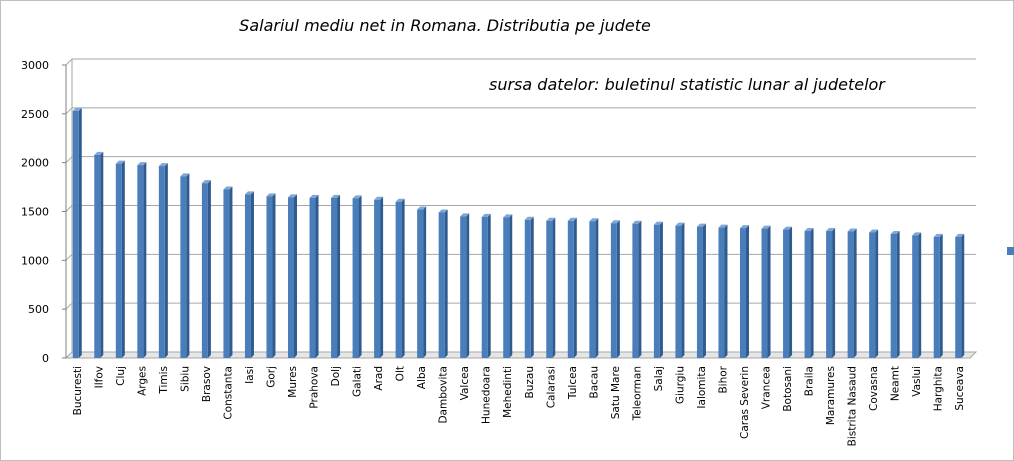 The image size is (1014, 461). What do you see at coordinates (573, 383) in the screenshot?
I see `x-tick-label: Tulcea` at bounding box center [573, 383].